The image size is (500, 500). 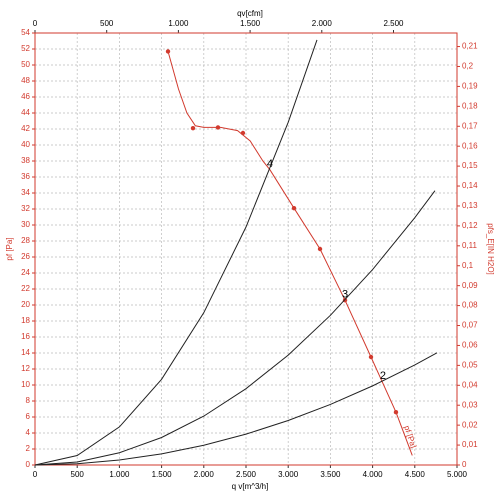 I want to click on y2-tick-label: 0,13, so click(x=470, y=205).